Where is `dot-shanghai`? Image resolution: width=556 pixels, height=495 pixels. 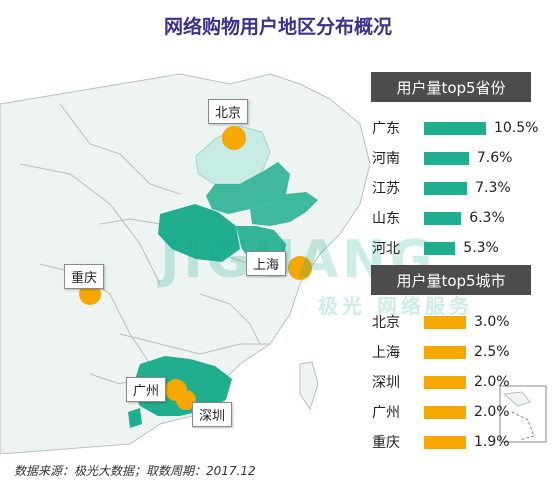 dot-shanghai is located at coordinates (300, 268).